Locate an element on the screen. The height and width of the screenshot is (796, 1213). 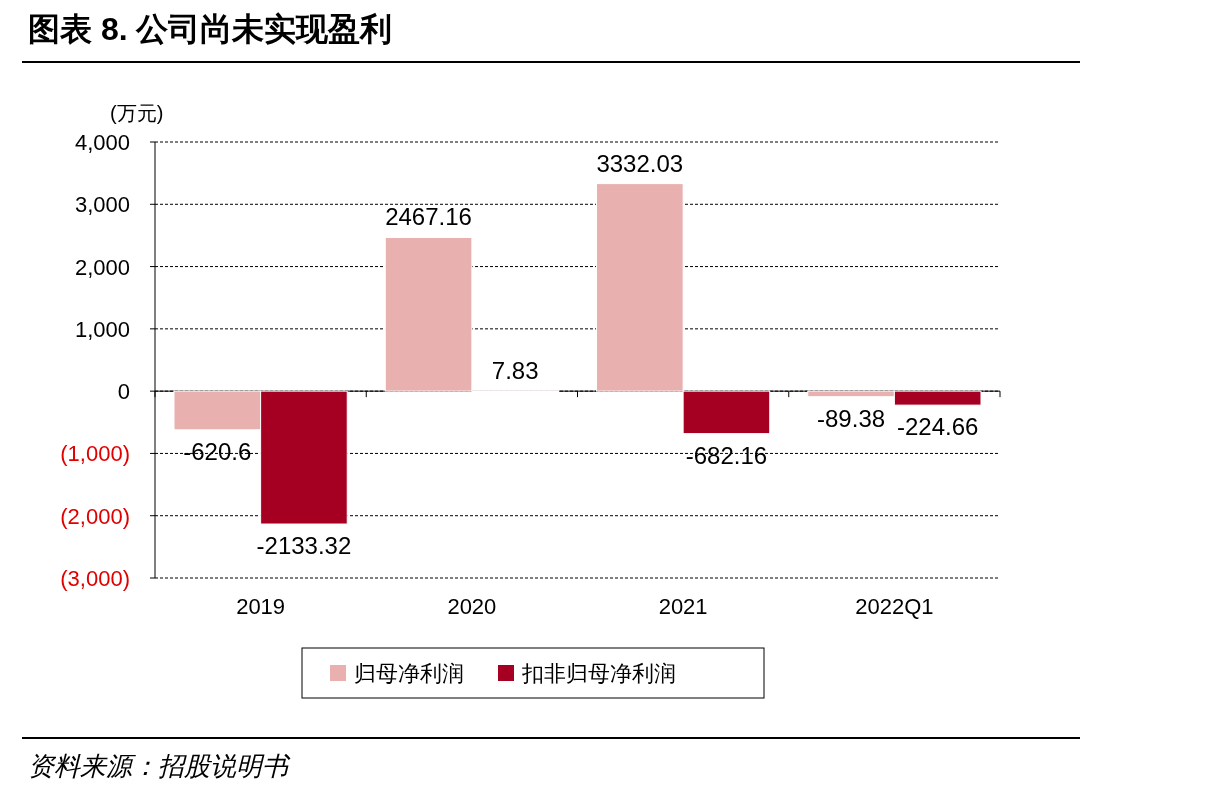
y-tick-label: (1,000) is located at coordinates (95, 454).